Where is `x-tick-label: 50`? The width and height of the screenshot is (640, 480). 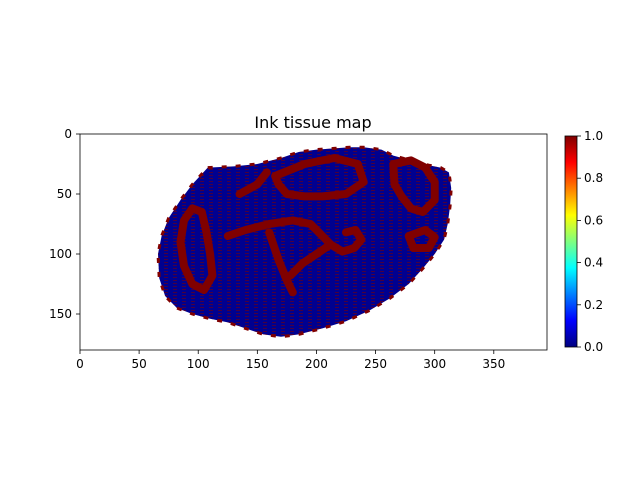 x-tick-label: 50 is located at coordinates (138, 364).